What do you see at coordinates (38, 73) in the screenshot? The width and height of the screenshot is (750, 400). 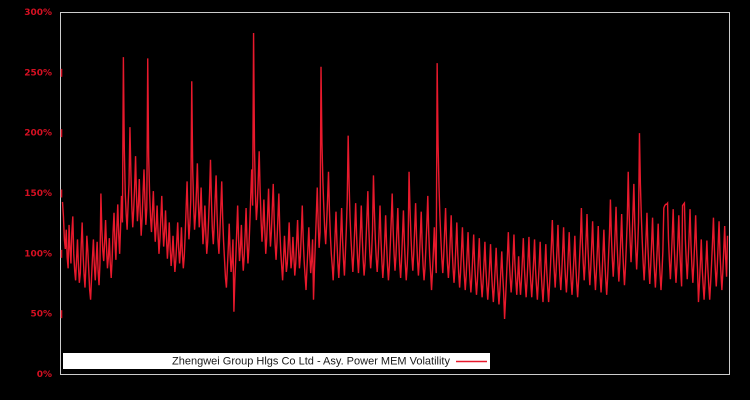 I see `y-axis-tick-label: 250%` at bounding box center [38, 73].